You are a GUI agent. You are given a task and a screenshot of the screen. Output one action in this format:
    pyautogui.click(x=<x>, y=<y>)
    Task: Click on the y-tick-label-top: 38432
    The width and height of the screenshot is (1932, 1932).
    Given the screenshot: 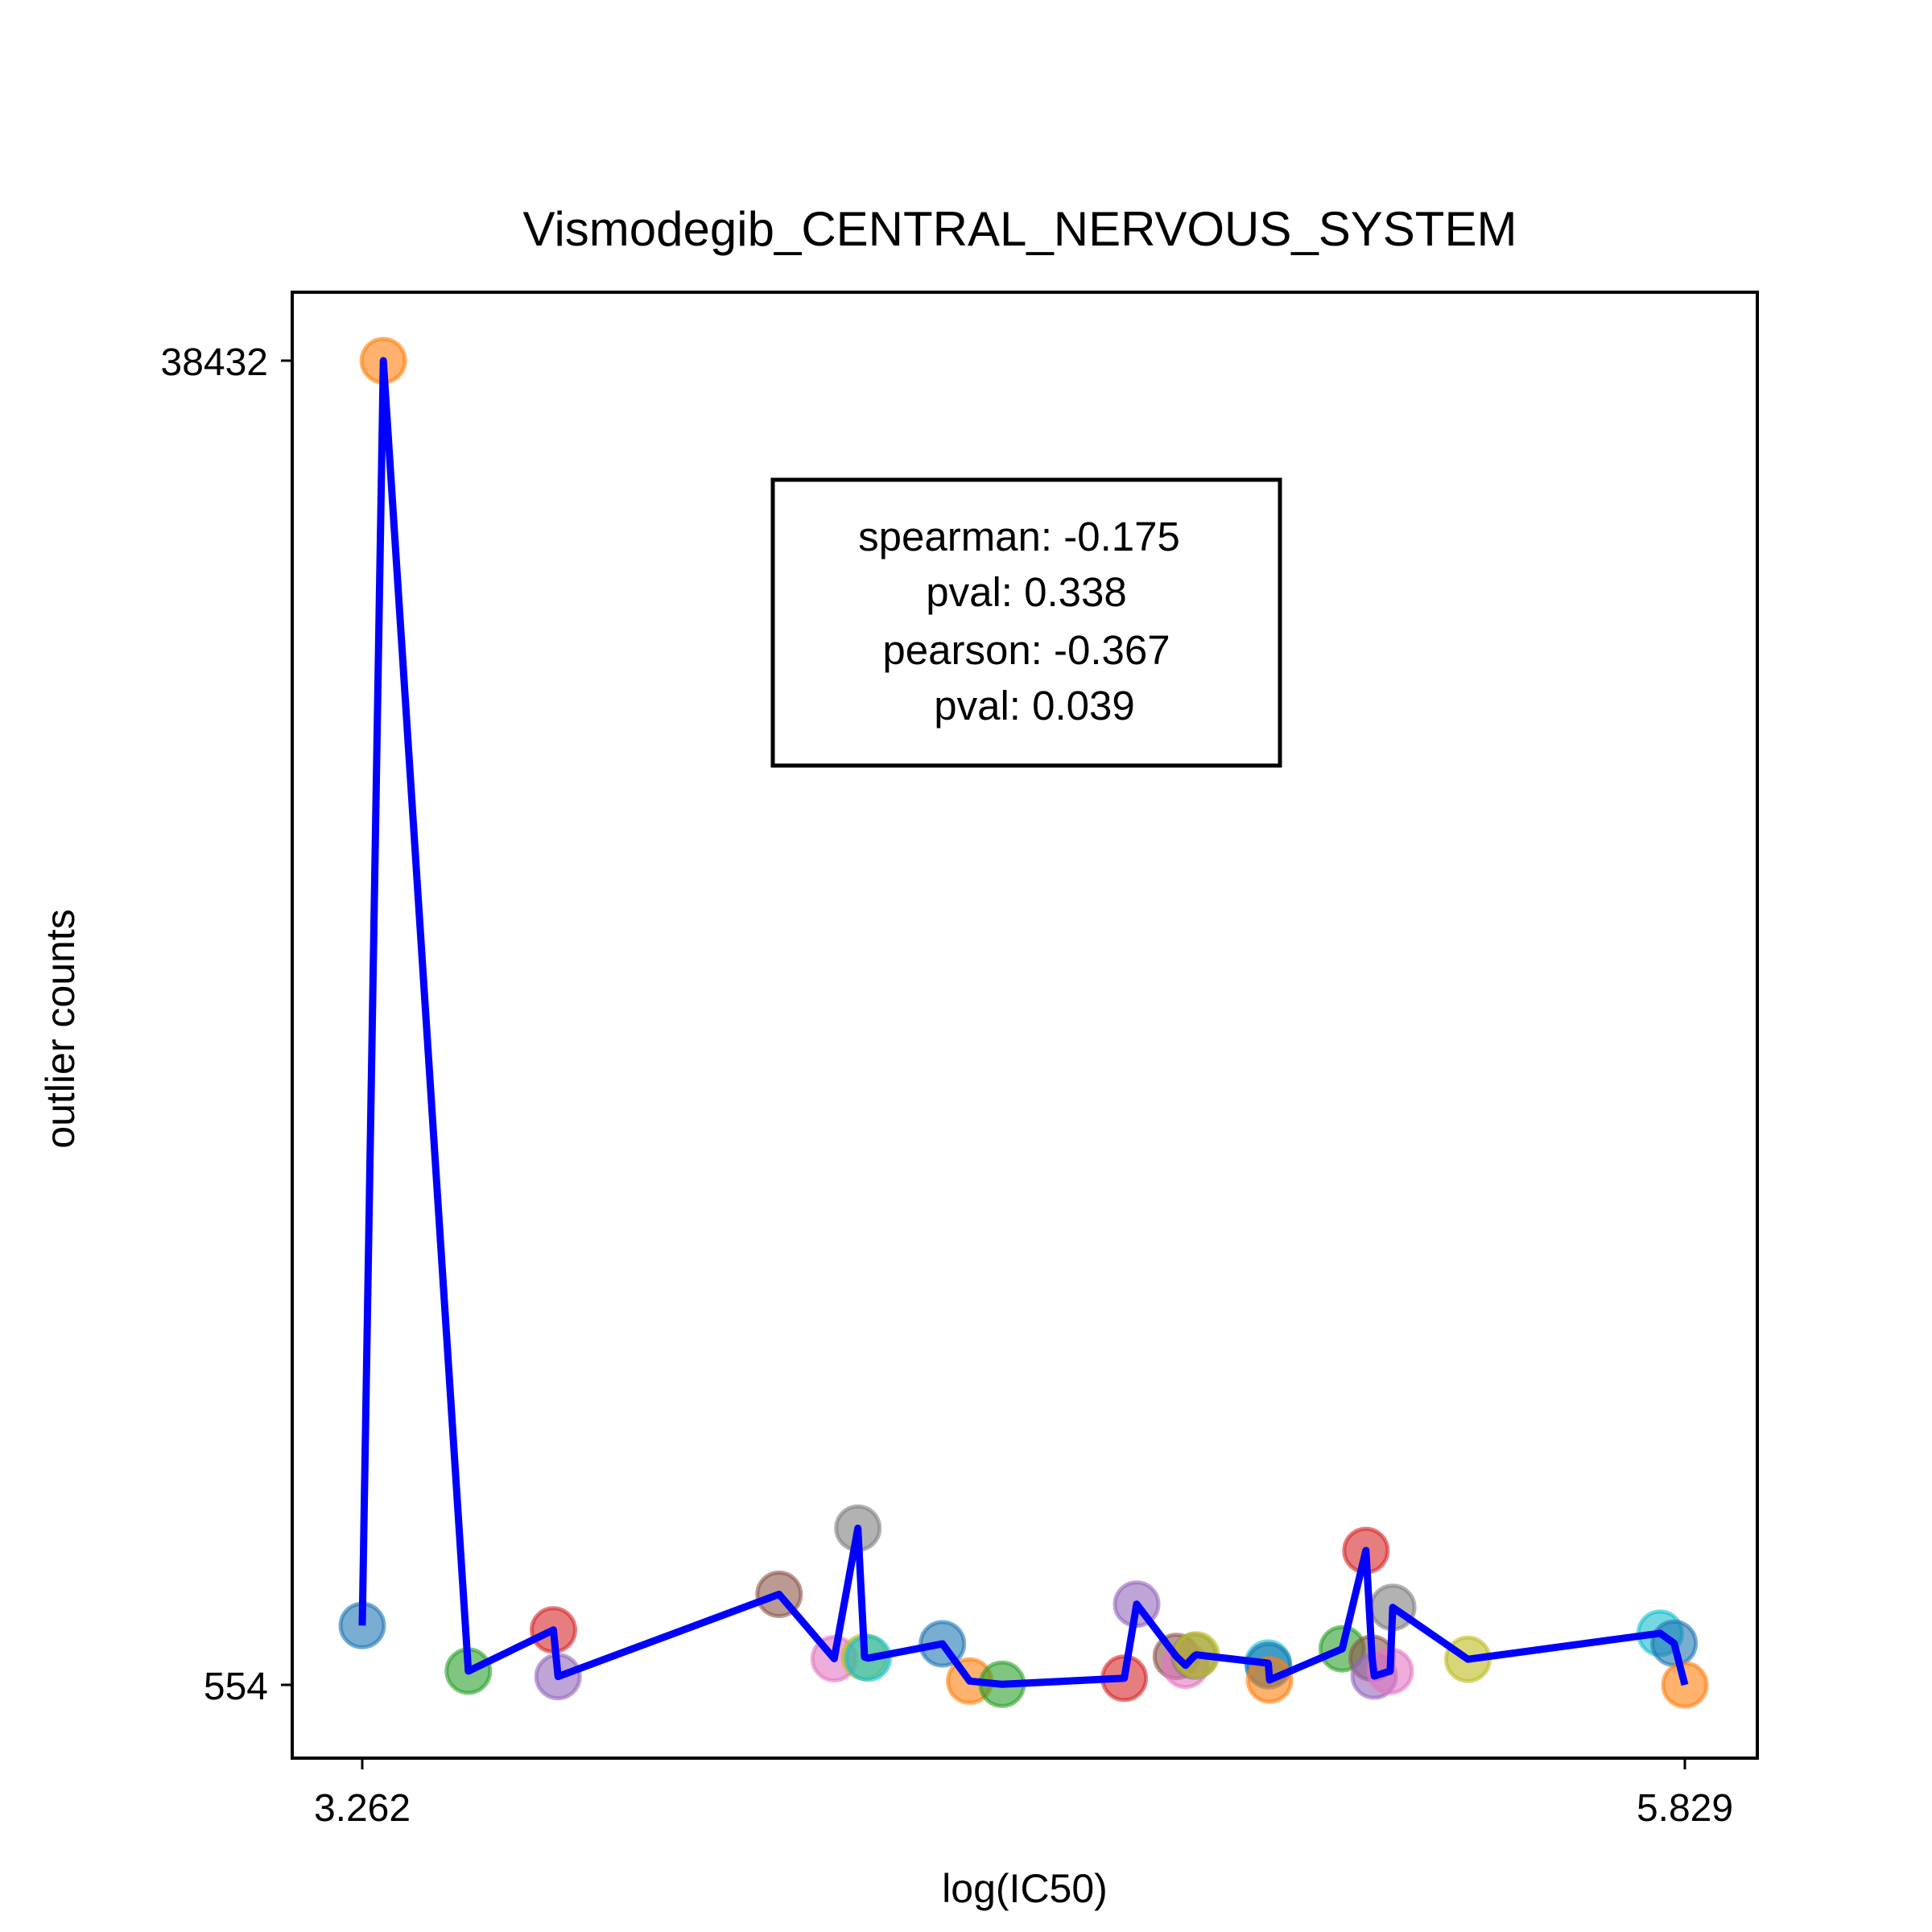 What is the action you would take?
    pyautogui.click(x=214, y=362)
    